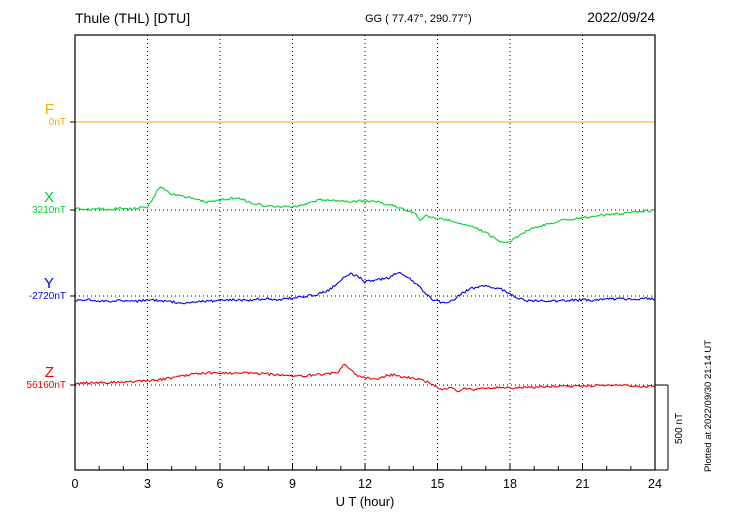 This screenshot has width=730, height=520. What do you see at coordinates (292, 484) in the screenshot?
I see `x-tick-label: 9` at bounding box center [292, 484].